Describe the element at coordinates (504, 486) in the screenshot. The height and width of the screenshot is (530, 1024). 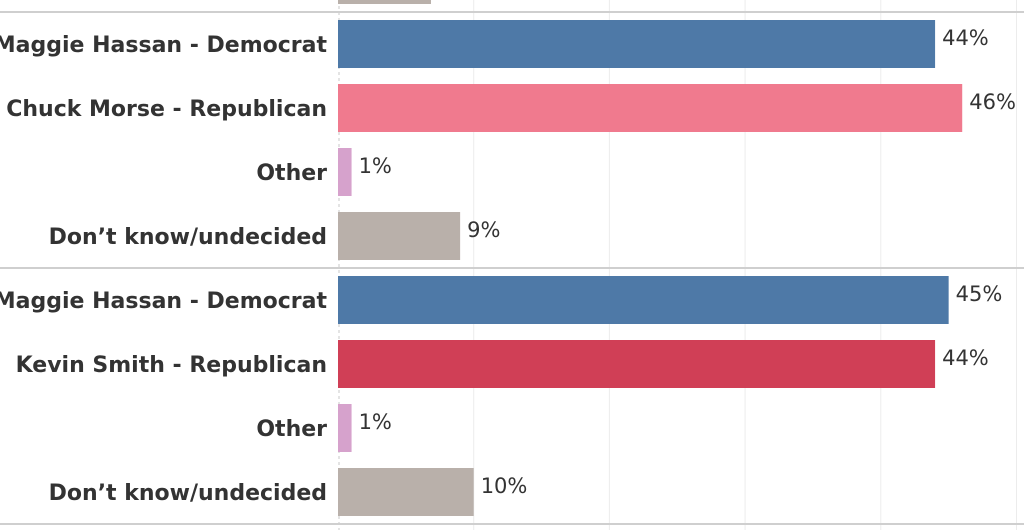
I see `data-label: 10%` at that location.